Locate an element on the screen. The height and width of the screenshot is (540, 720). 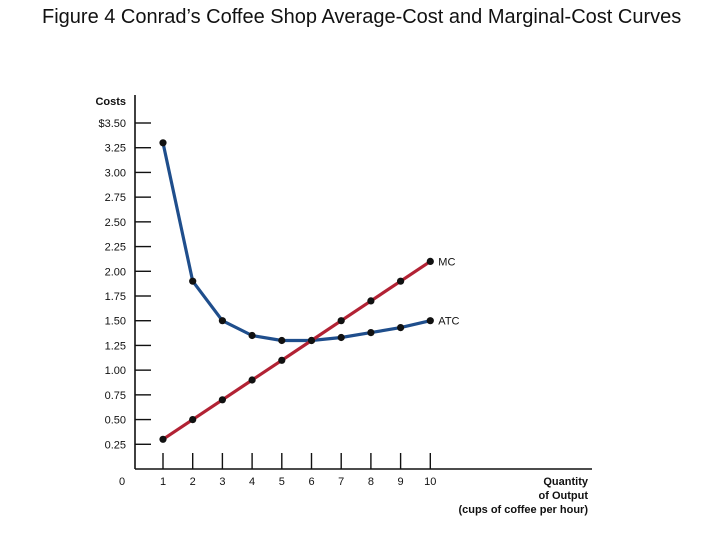
y-tick-label: 1.50 is located at coordinates (115, 322).